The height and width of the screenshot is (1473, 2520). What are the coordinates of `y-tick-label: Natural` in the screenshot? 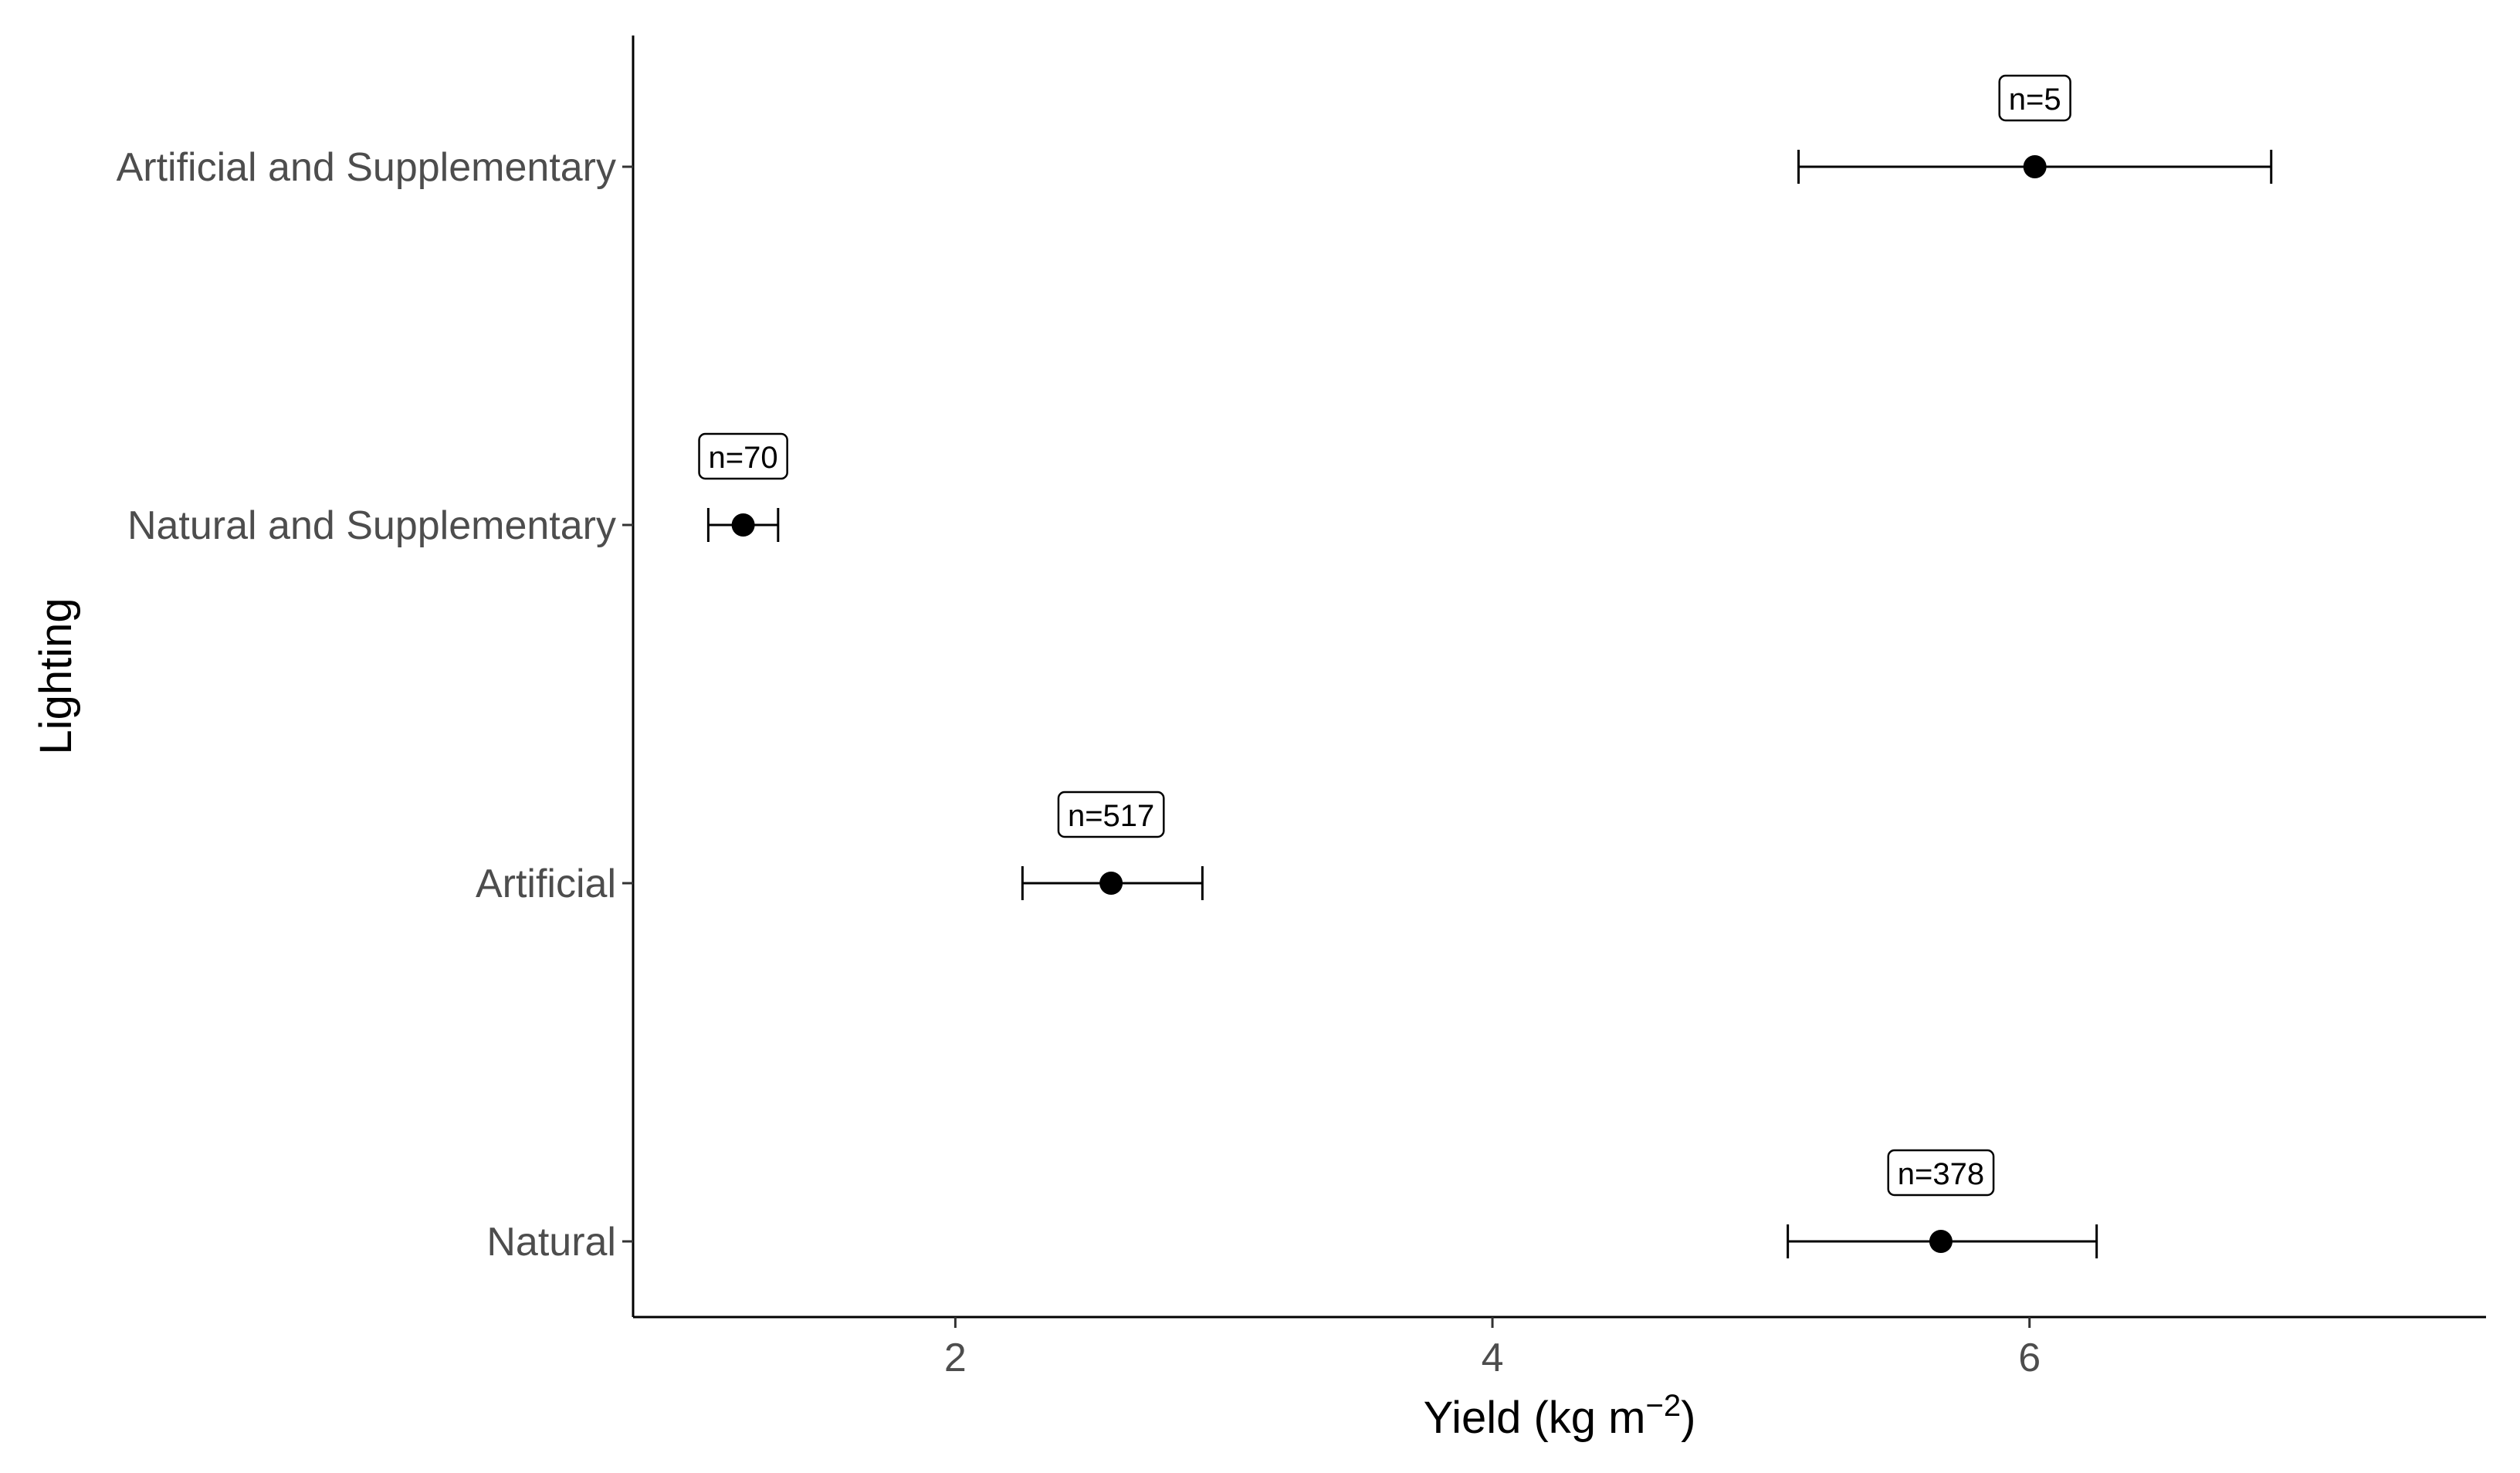 It's located at (551, 1242).